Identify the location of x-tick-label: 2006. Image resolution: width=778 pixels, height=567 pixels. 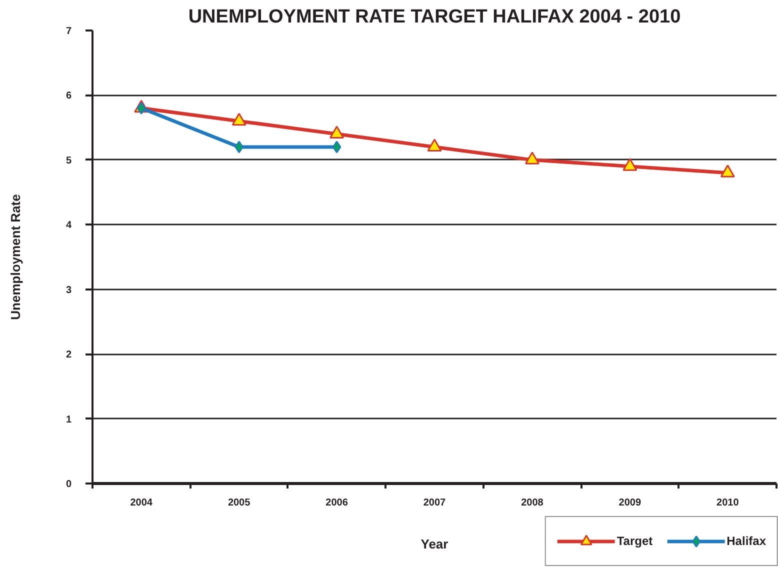
(337, 503).